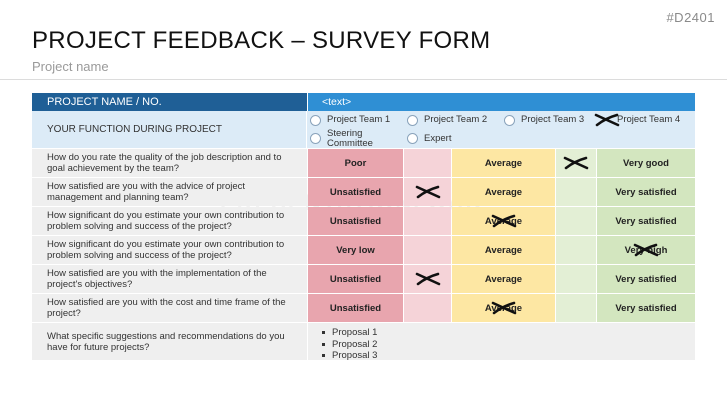  I want to click on function-option-label: Steering Committee, so click(350, 138).